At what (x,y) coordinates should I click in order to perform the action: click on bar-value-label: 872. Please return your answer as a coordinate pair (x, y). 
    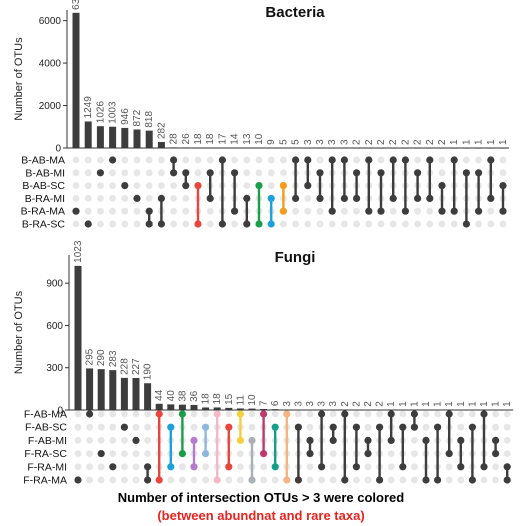
    Looking at the image, I should click on (137, 117).